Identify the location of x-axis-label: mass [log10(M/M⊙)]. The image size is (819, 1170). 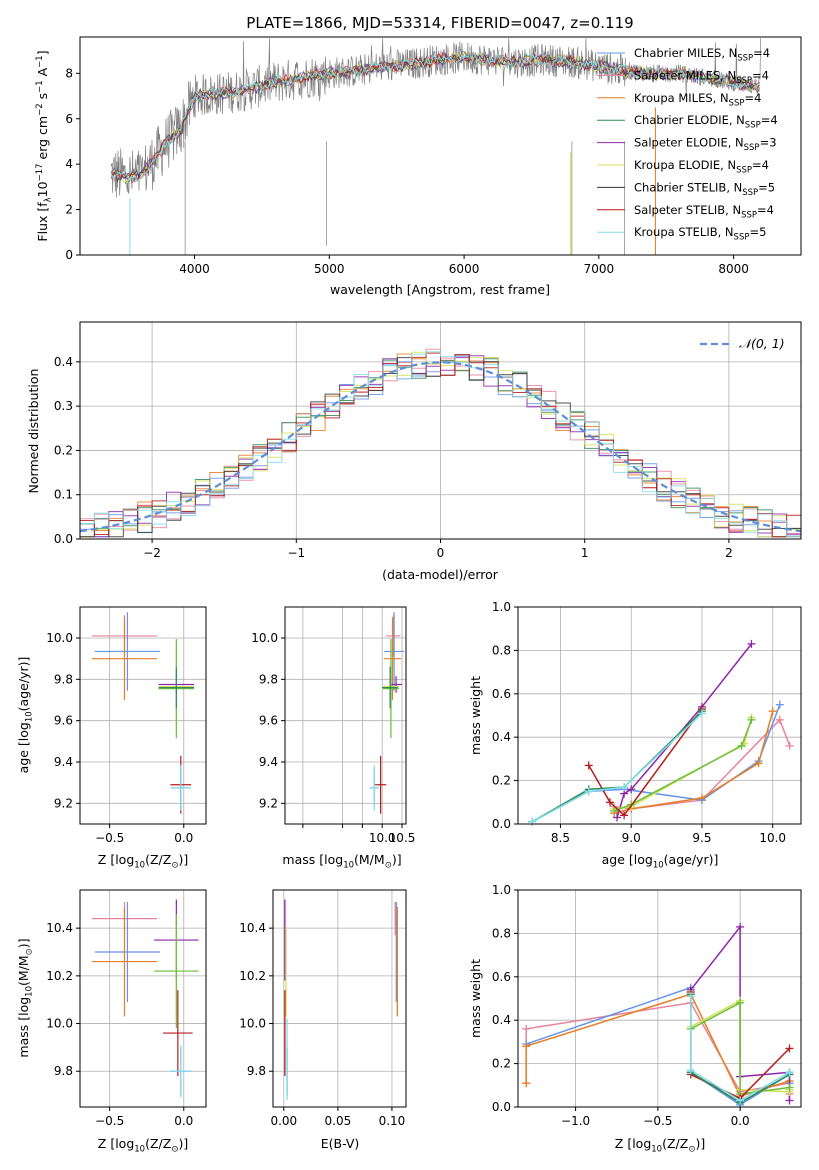
(341, 861).